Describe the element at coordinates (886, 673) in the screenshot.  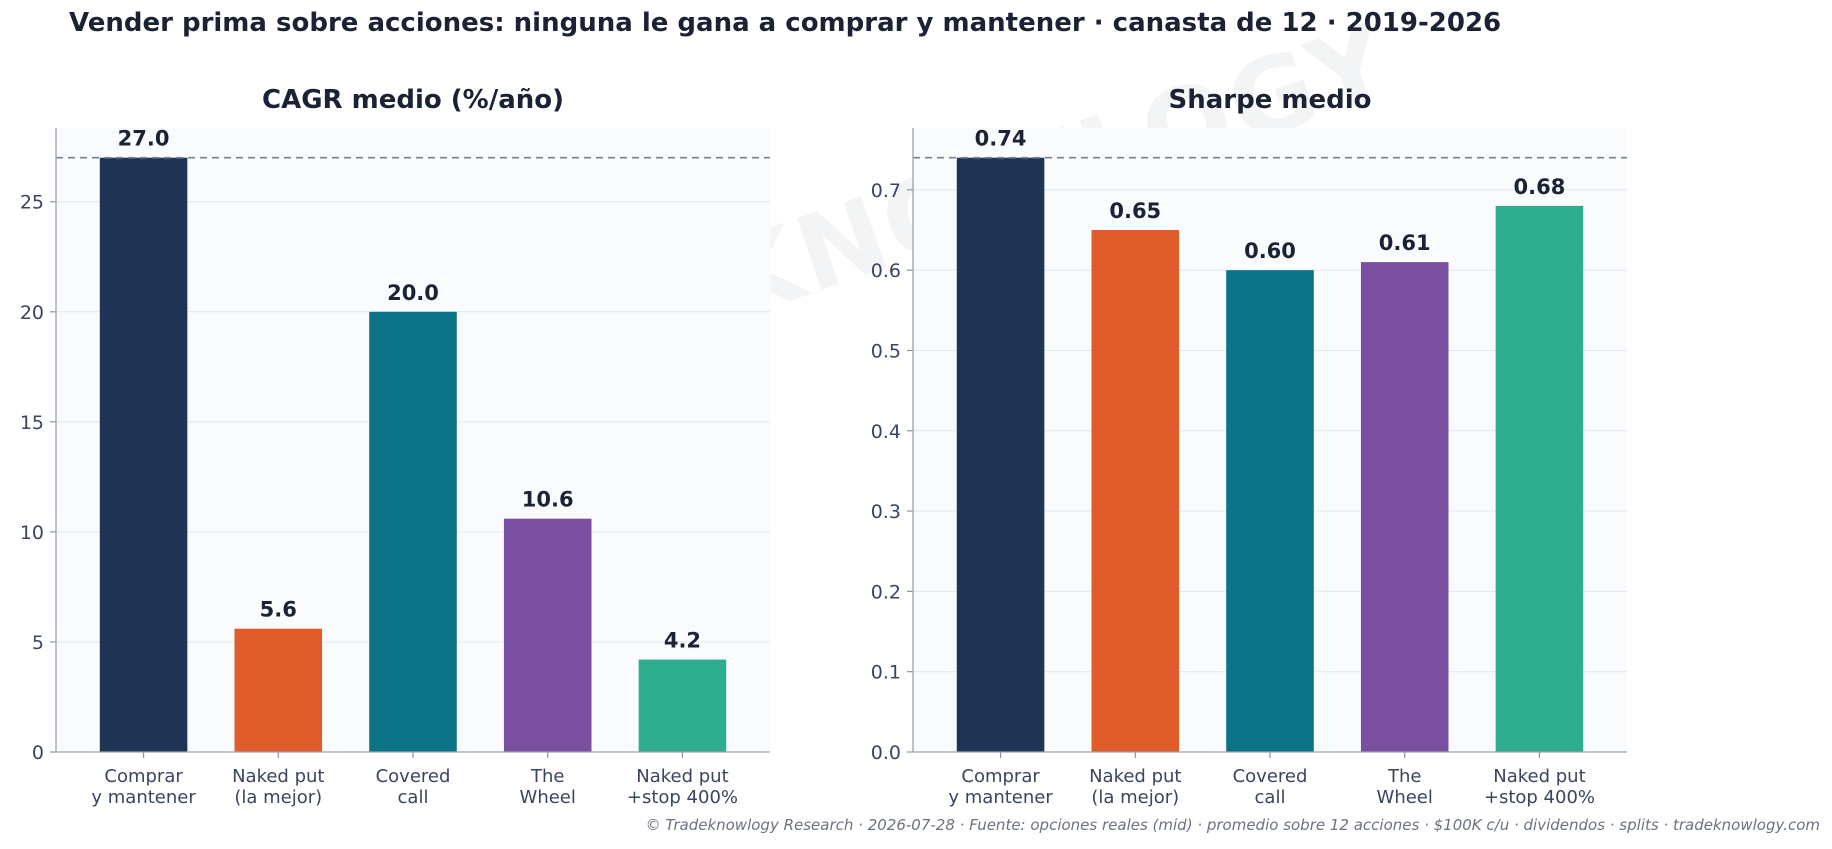
I see `y-tick-label: 0.1` at that location.